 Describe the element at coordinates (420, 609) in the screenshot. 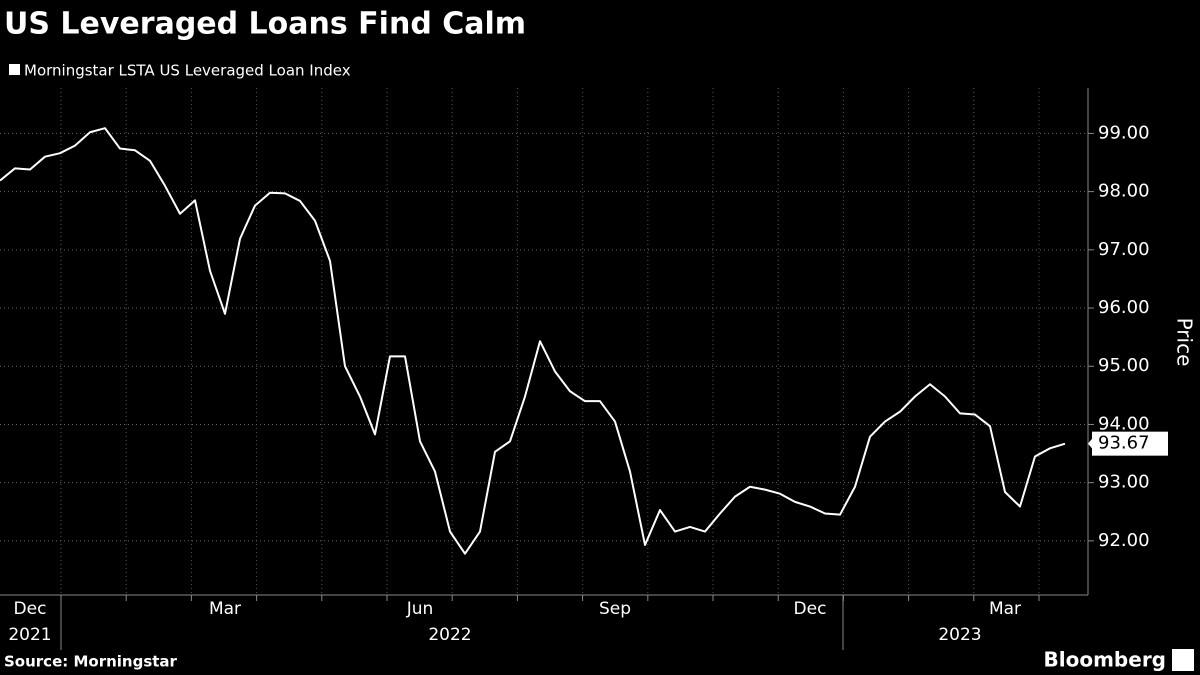

I see `x-tick-label: Jun` at that location.